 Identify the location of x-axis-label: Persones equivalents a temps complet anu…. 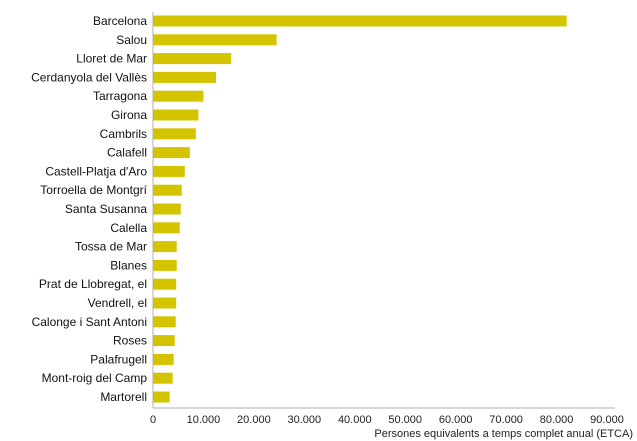
(503, 434).